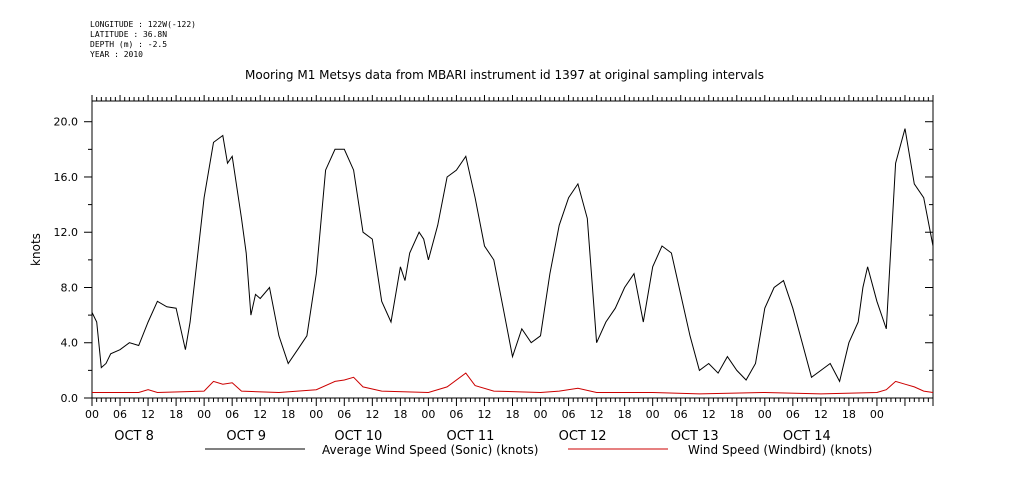 The height and width of the screenshot is (504, 1009). What do you see at coordinates (246, 436) in the screenshot?
I see `x-day-label: OCT 9` at bounding box center [246, 436].